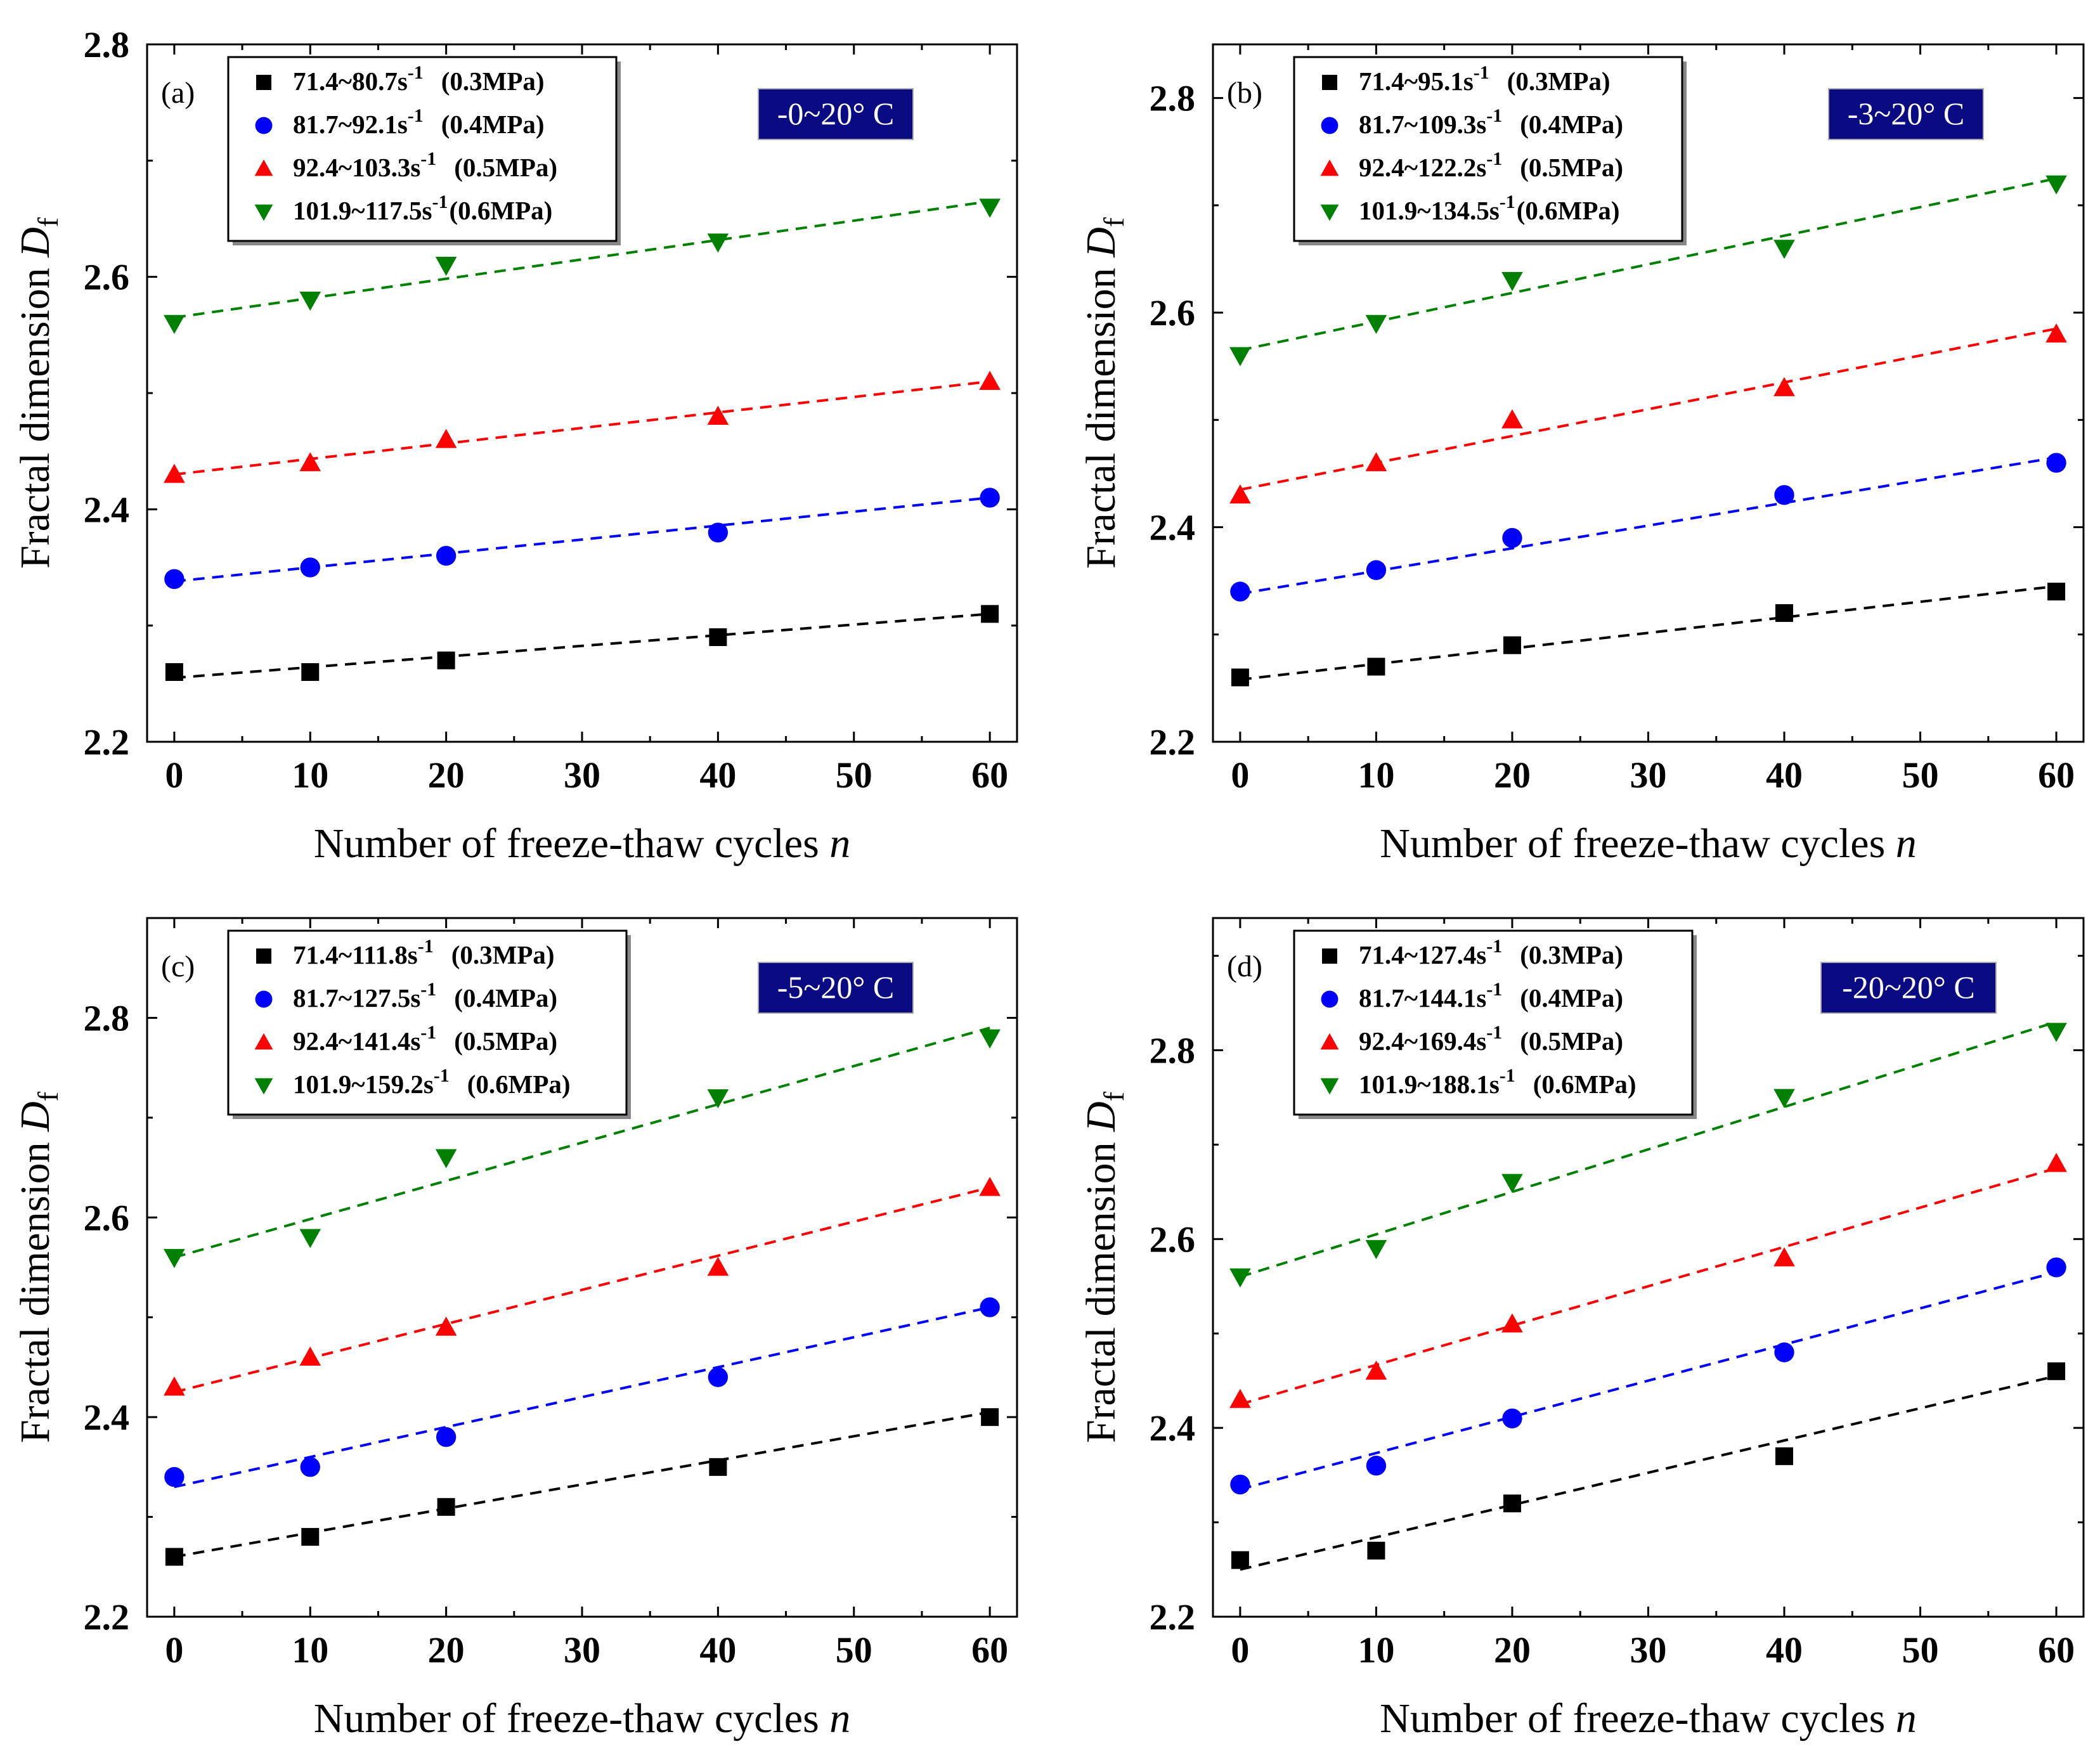  Describe the element at coordinates (424, 952) in the screenshot. I see `legend-entry: 71.4~111.8s-1 (0.3MPa)` at that location.